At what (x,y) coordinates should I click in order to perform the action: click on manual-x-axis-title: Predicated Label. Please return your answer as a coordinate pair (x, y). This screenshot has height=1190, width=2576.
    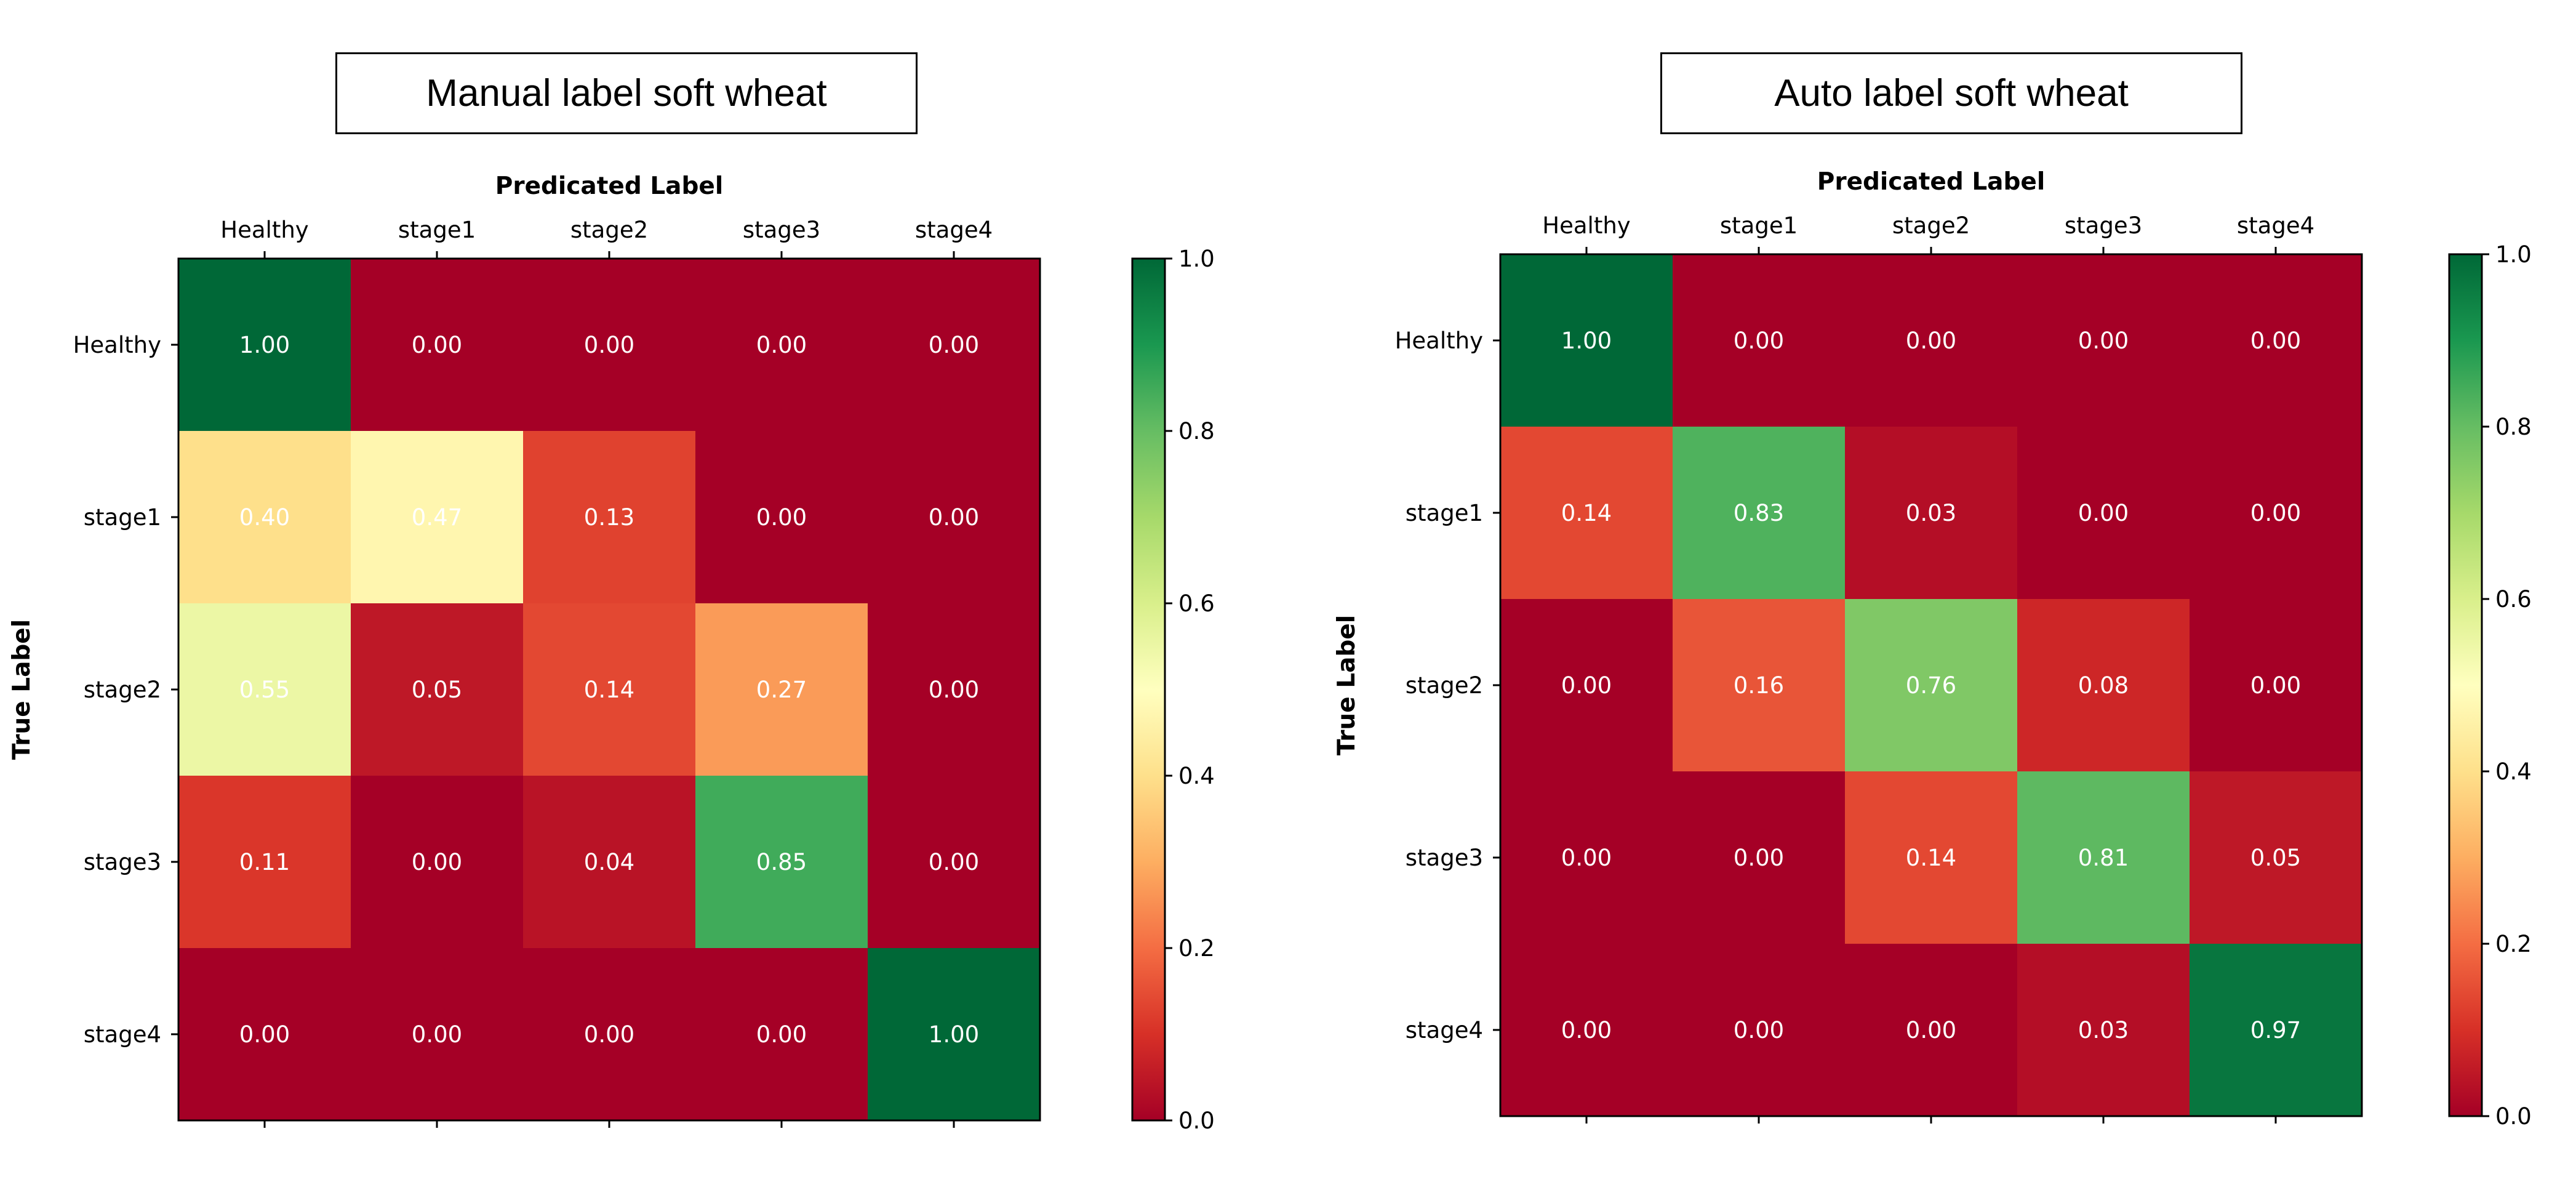
    Looking at the image, I should click on (609, 186).